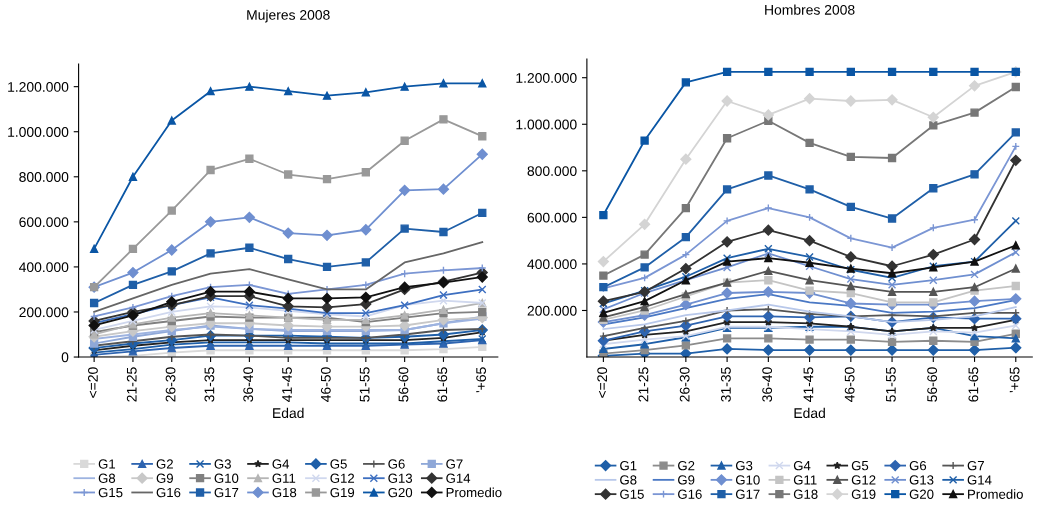  What do you see at coordinates (65, 357) in the screenshot?
I see `y-tick-label: 0` at bounding box center [65, 357].